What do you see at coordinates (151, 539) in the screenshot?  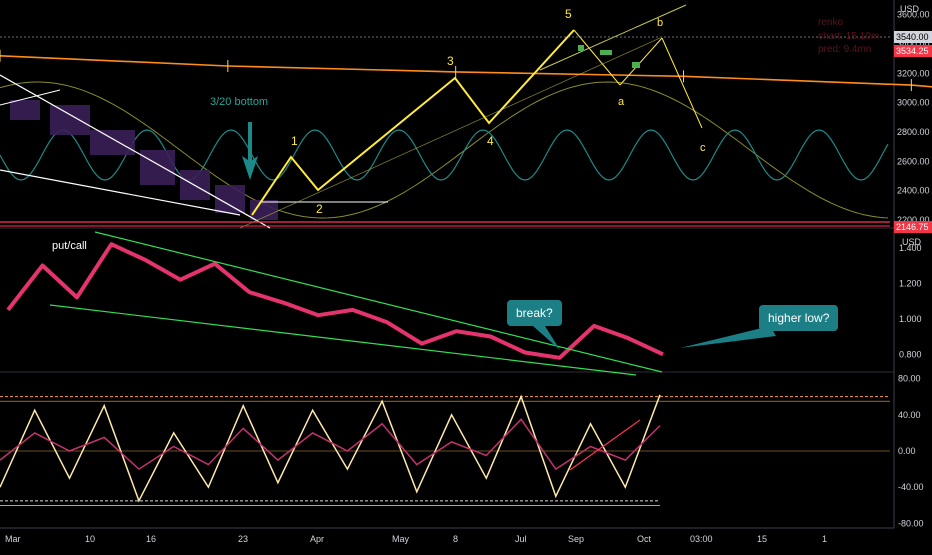 I see `x-tick-2: 16` at bounding box center [151, 539].